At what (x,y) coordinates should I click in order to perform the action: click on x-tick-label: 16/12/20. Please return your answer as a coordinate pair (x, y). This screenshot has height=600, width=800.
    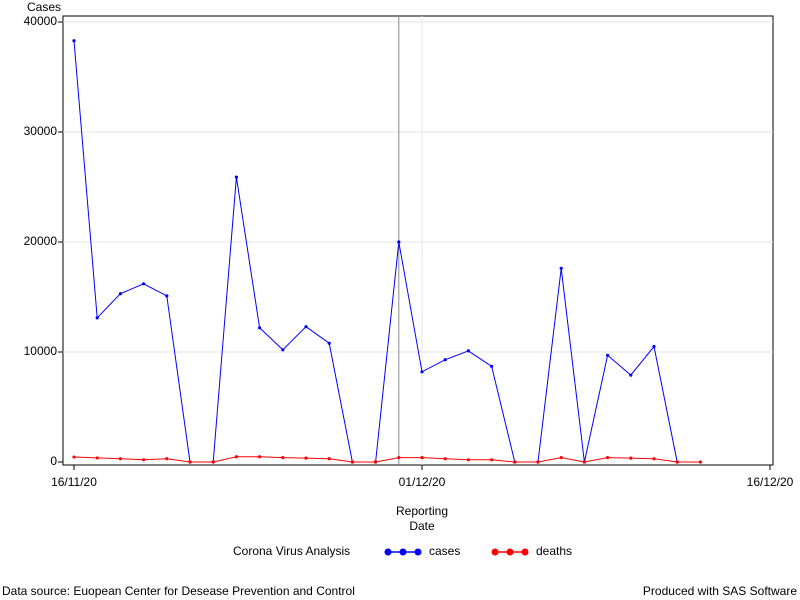
    Looking at the image, I should click on (770, 482).